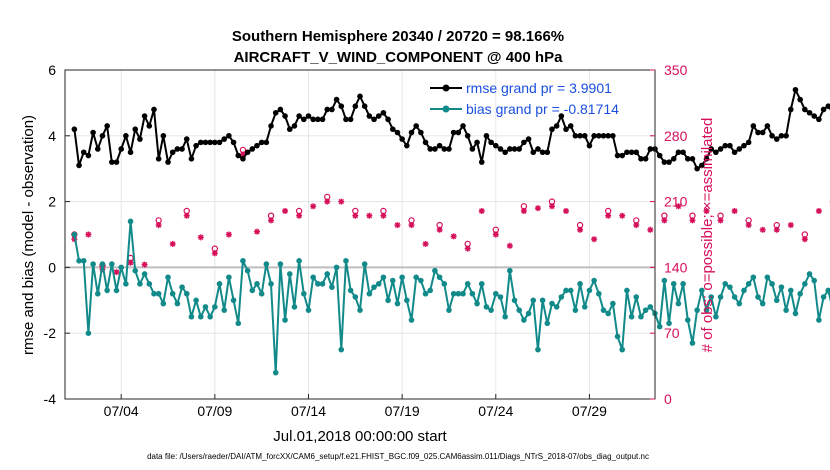 The width and height of the screenshot is (830, 470). I want to click on right-y-tick-label: 0, so click(668, 399).